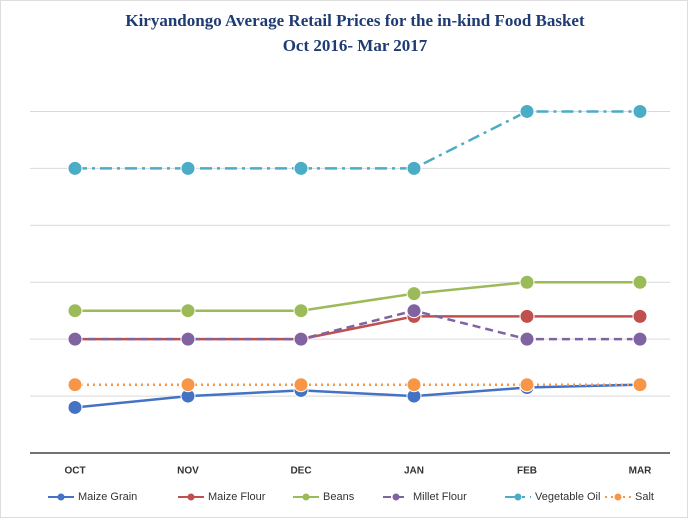  What do you see at coordinates (527, 471) in the screenshot?
I see `x-tick-label: FEB` at bounding box center [527, 471].